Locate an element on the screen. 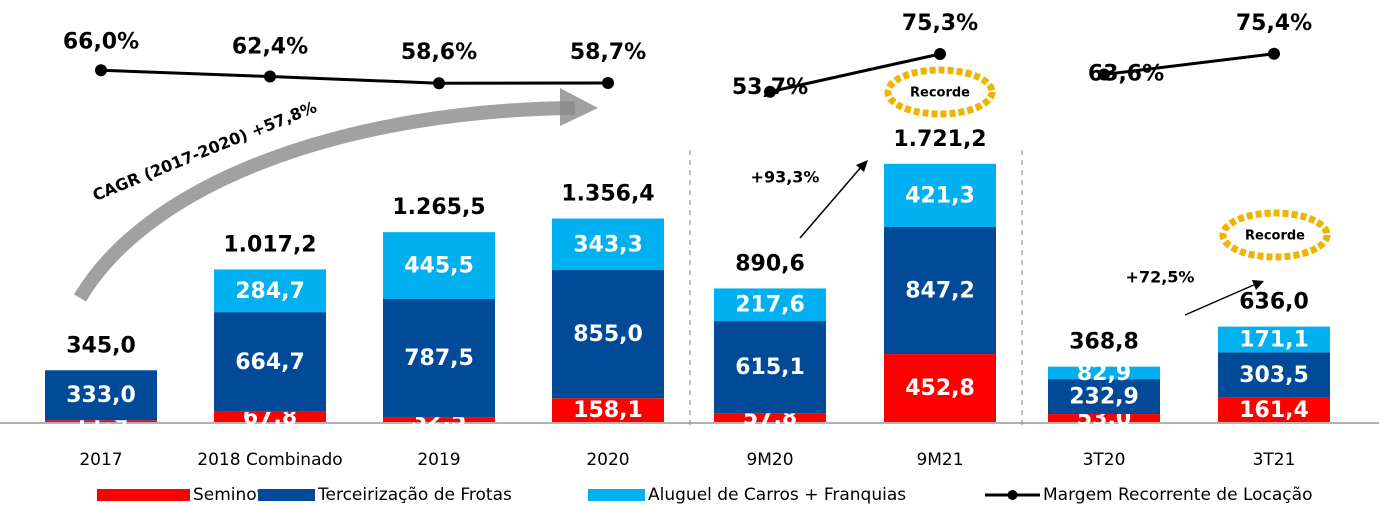  legend-label: Margem Recorrente de Locação is located at coordinates (1177, 495).